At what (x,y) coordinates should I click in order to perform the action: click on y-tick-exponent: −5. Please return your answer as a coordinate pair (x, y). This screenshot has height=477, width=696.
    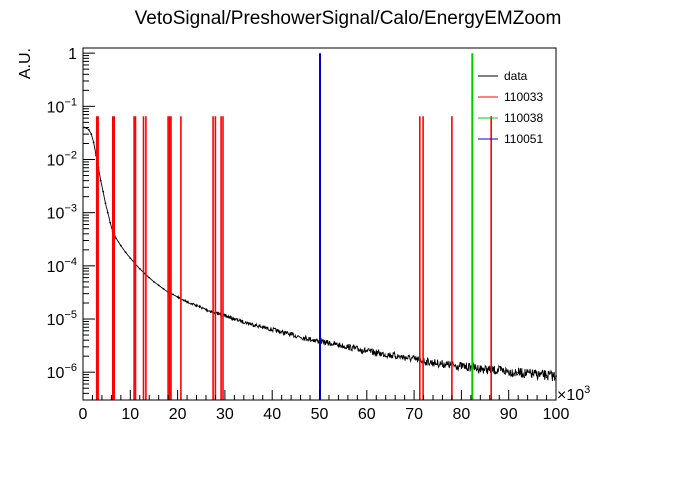
    Looking at the image, I should click on (70, 315).